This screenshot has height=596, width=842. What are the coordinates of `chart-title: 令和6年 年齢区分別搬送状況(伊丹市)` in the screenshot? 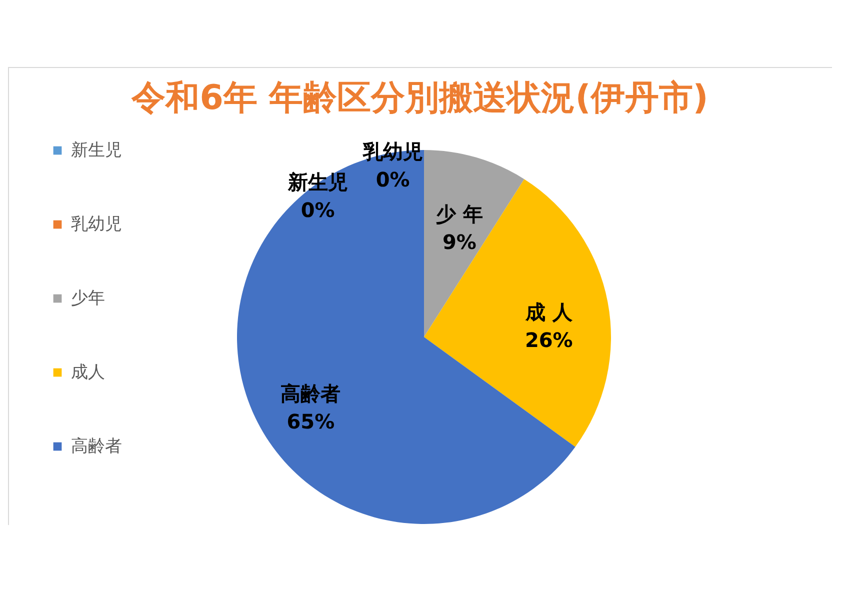 It's located at (419, 98).